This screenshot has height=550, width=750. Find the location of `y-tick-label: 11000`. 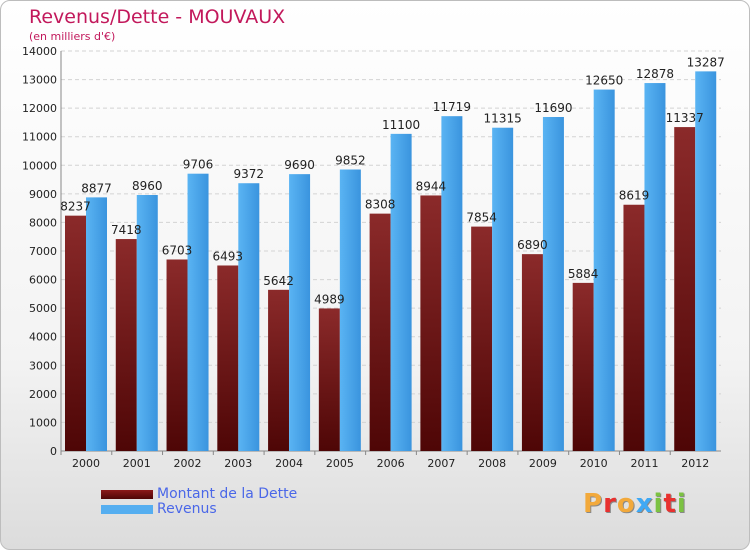

y-tick-label: 11000 is located at coordinates (39, 137).